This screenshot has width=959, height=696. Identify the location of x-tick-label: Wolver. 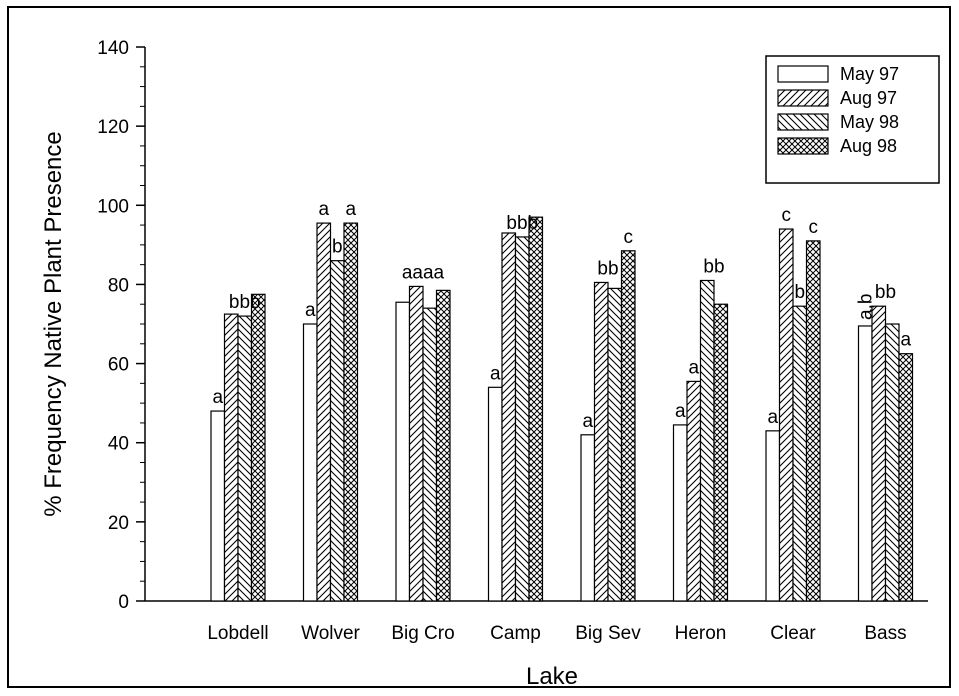
(330, 633).